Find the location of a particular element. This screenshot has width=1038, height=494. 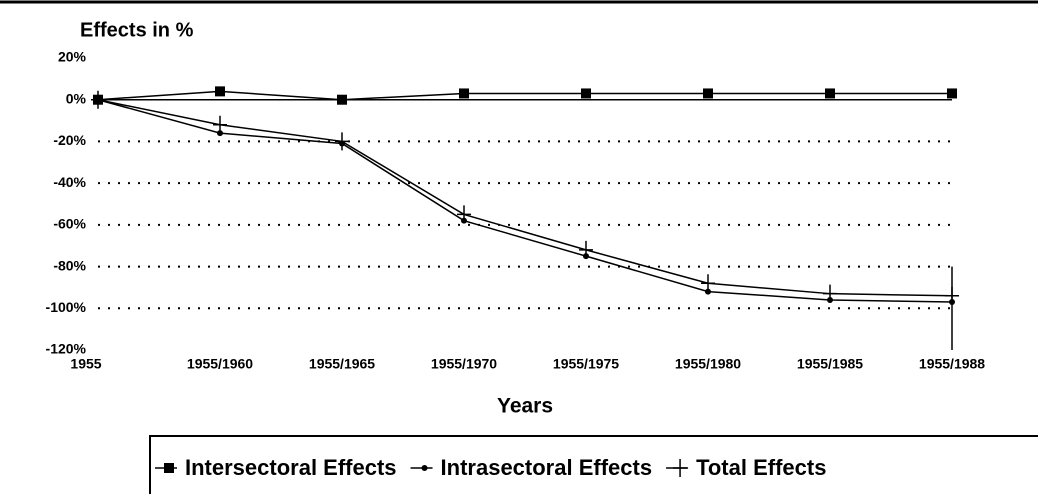

x-tick-label: 1955/1970 is located at coordinates (464, 364).